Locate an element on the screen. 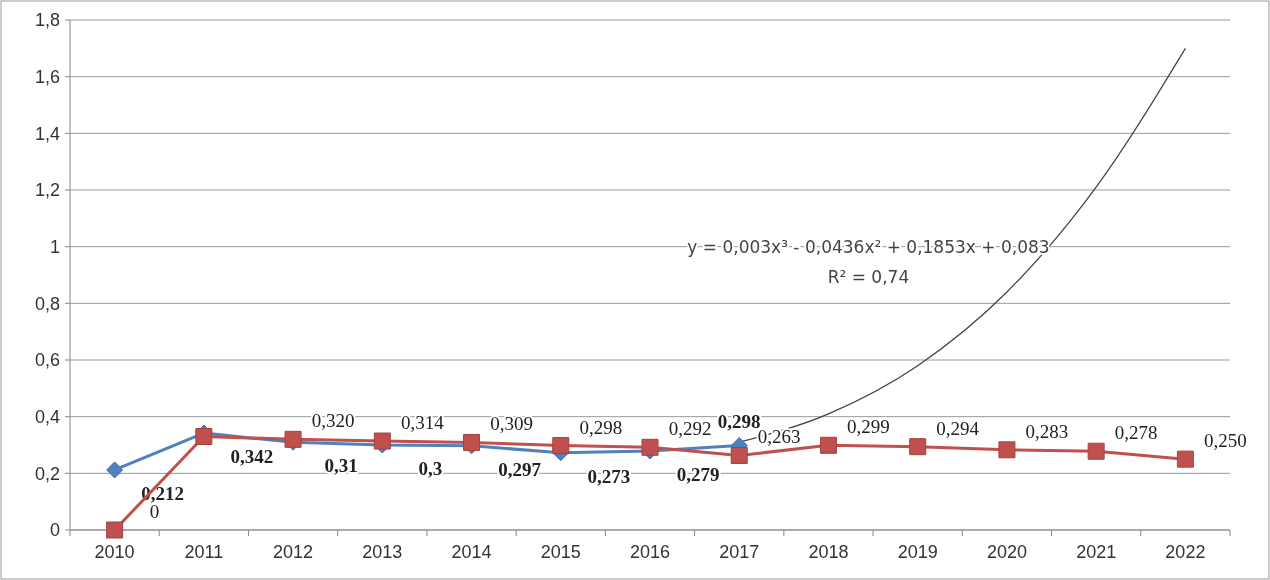  data-label: 0,279 is located at coordinates (698, 474).